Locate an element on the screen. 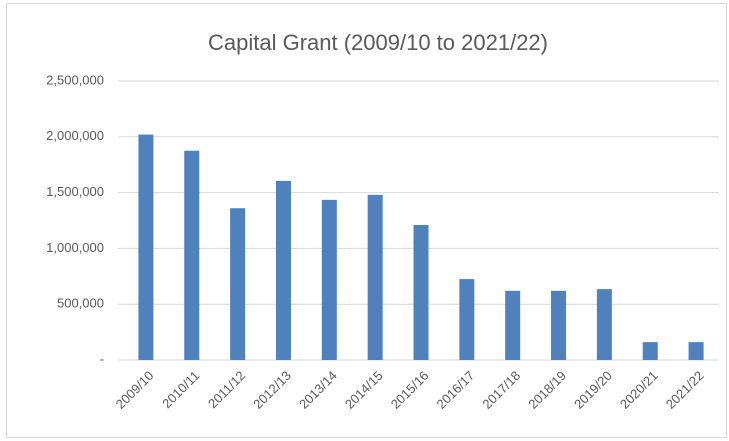 This screenshot has height=441, width=729. y-tick-label: 1,500,000 is located at coordinates (75, 191).